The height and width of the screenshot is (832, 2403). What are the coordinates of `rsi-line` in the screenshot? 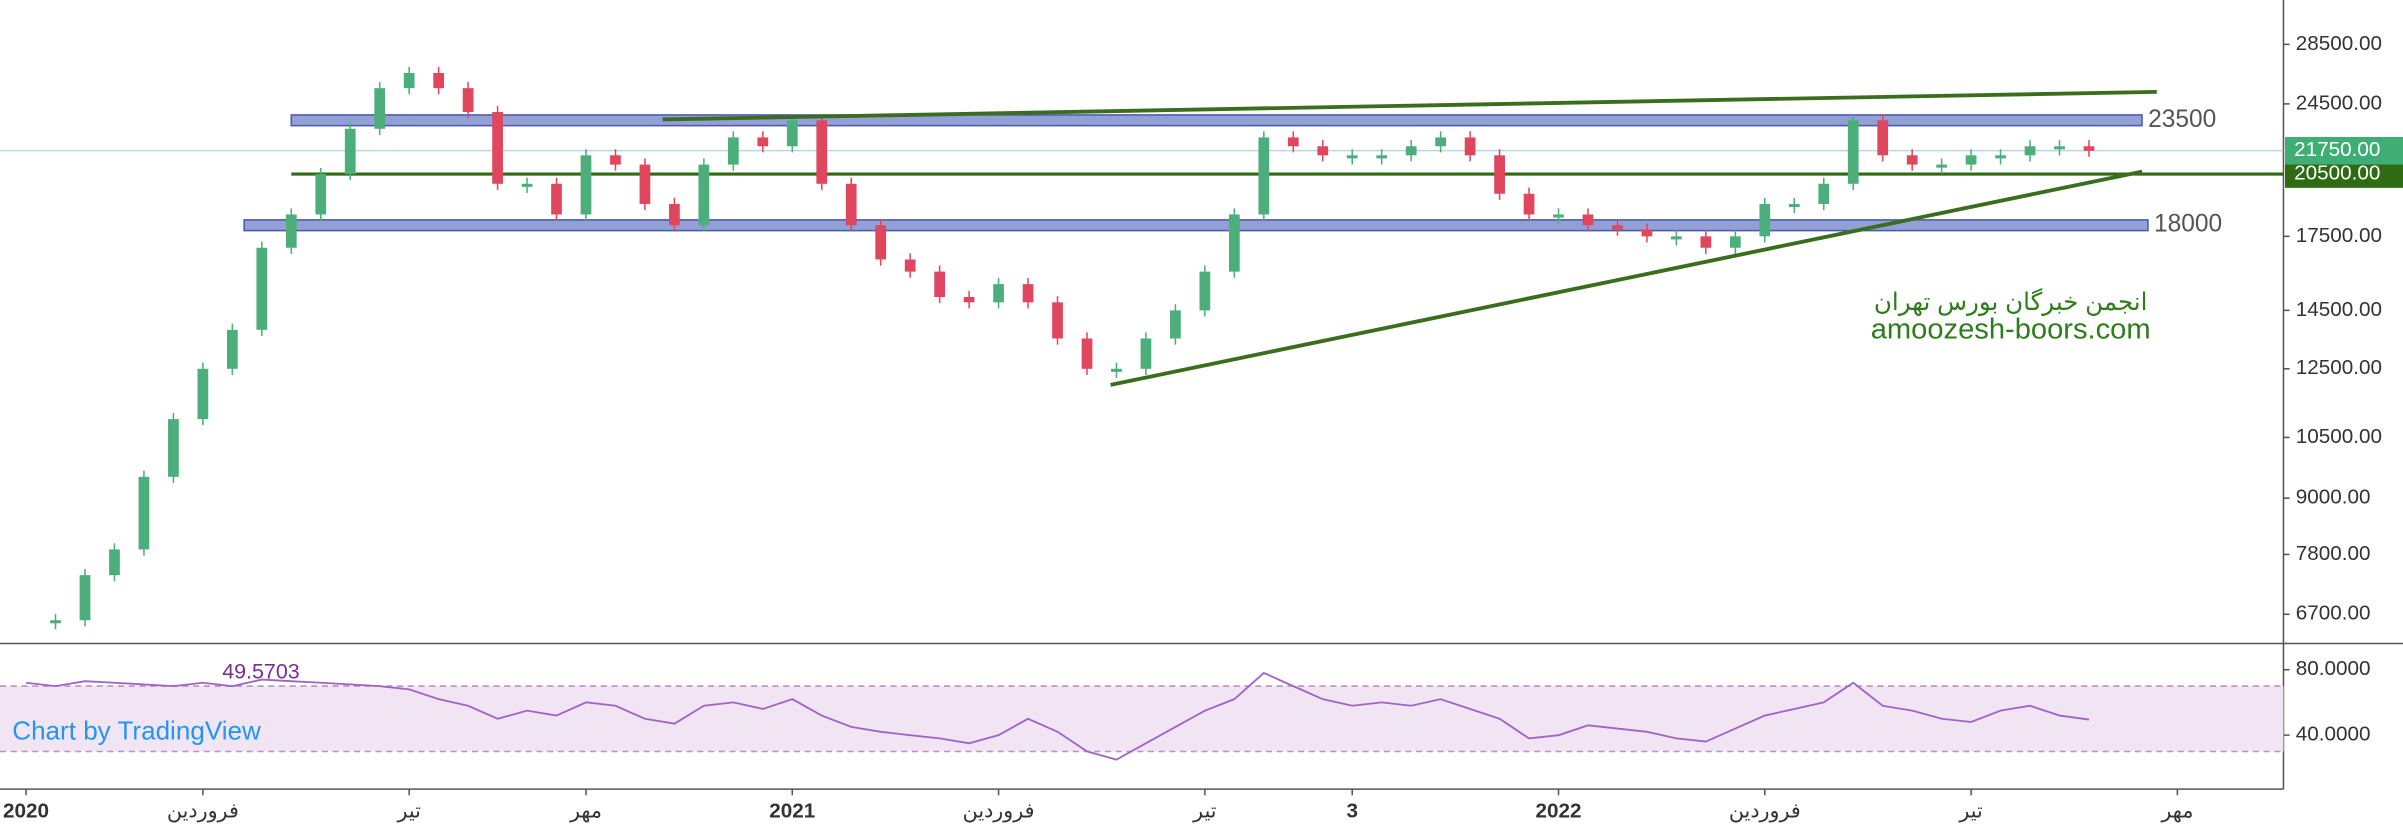 It's located at (1057, 716).